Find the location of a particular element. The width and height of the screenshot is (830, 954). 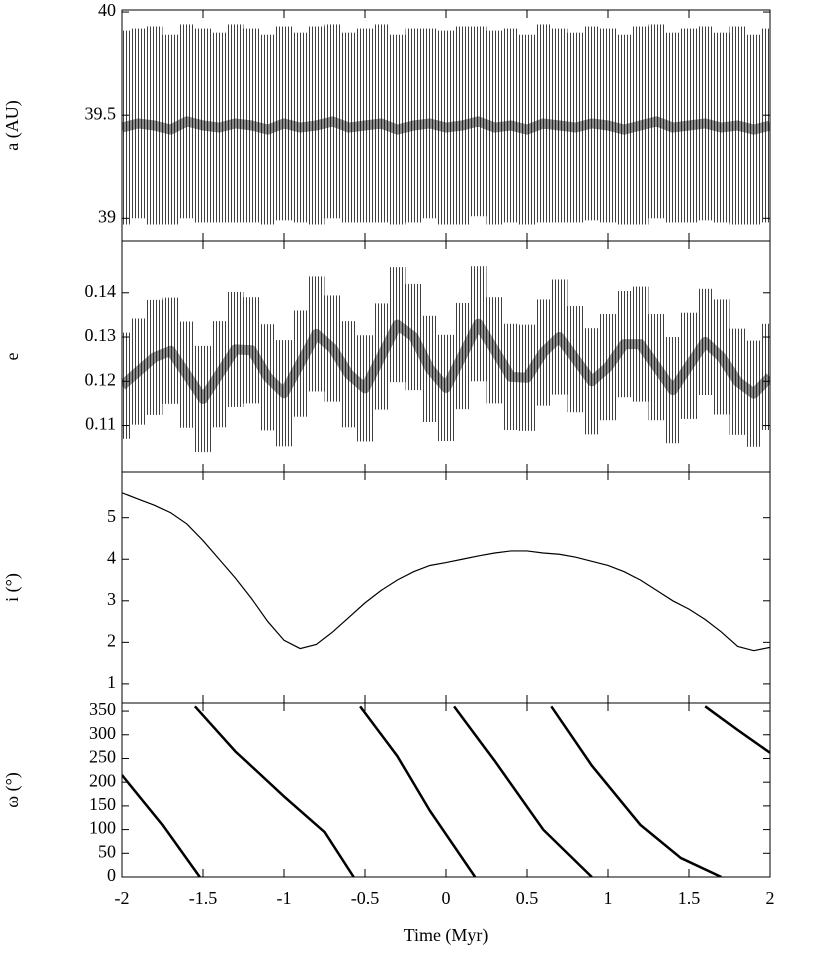

x-tick-label: 1 is located at coordinates (608, 898).